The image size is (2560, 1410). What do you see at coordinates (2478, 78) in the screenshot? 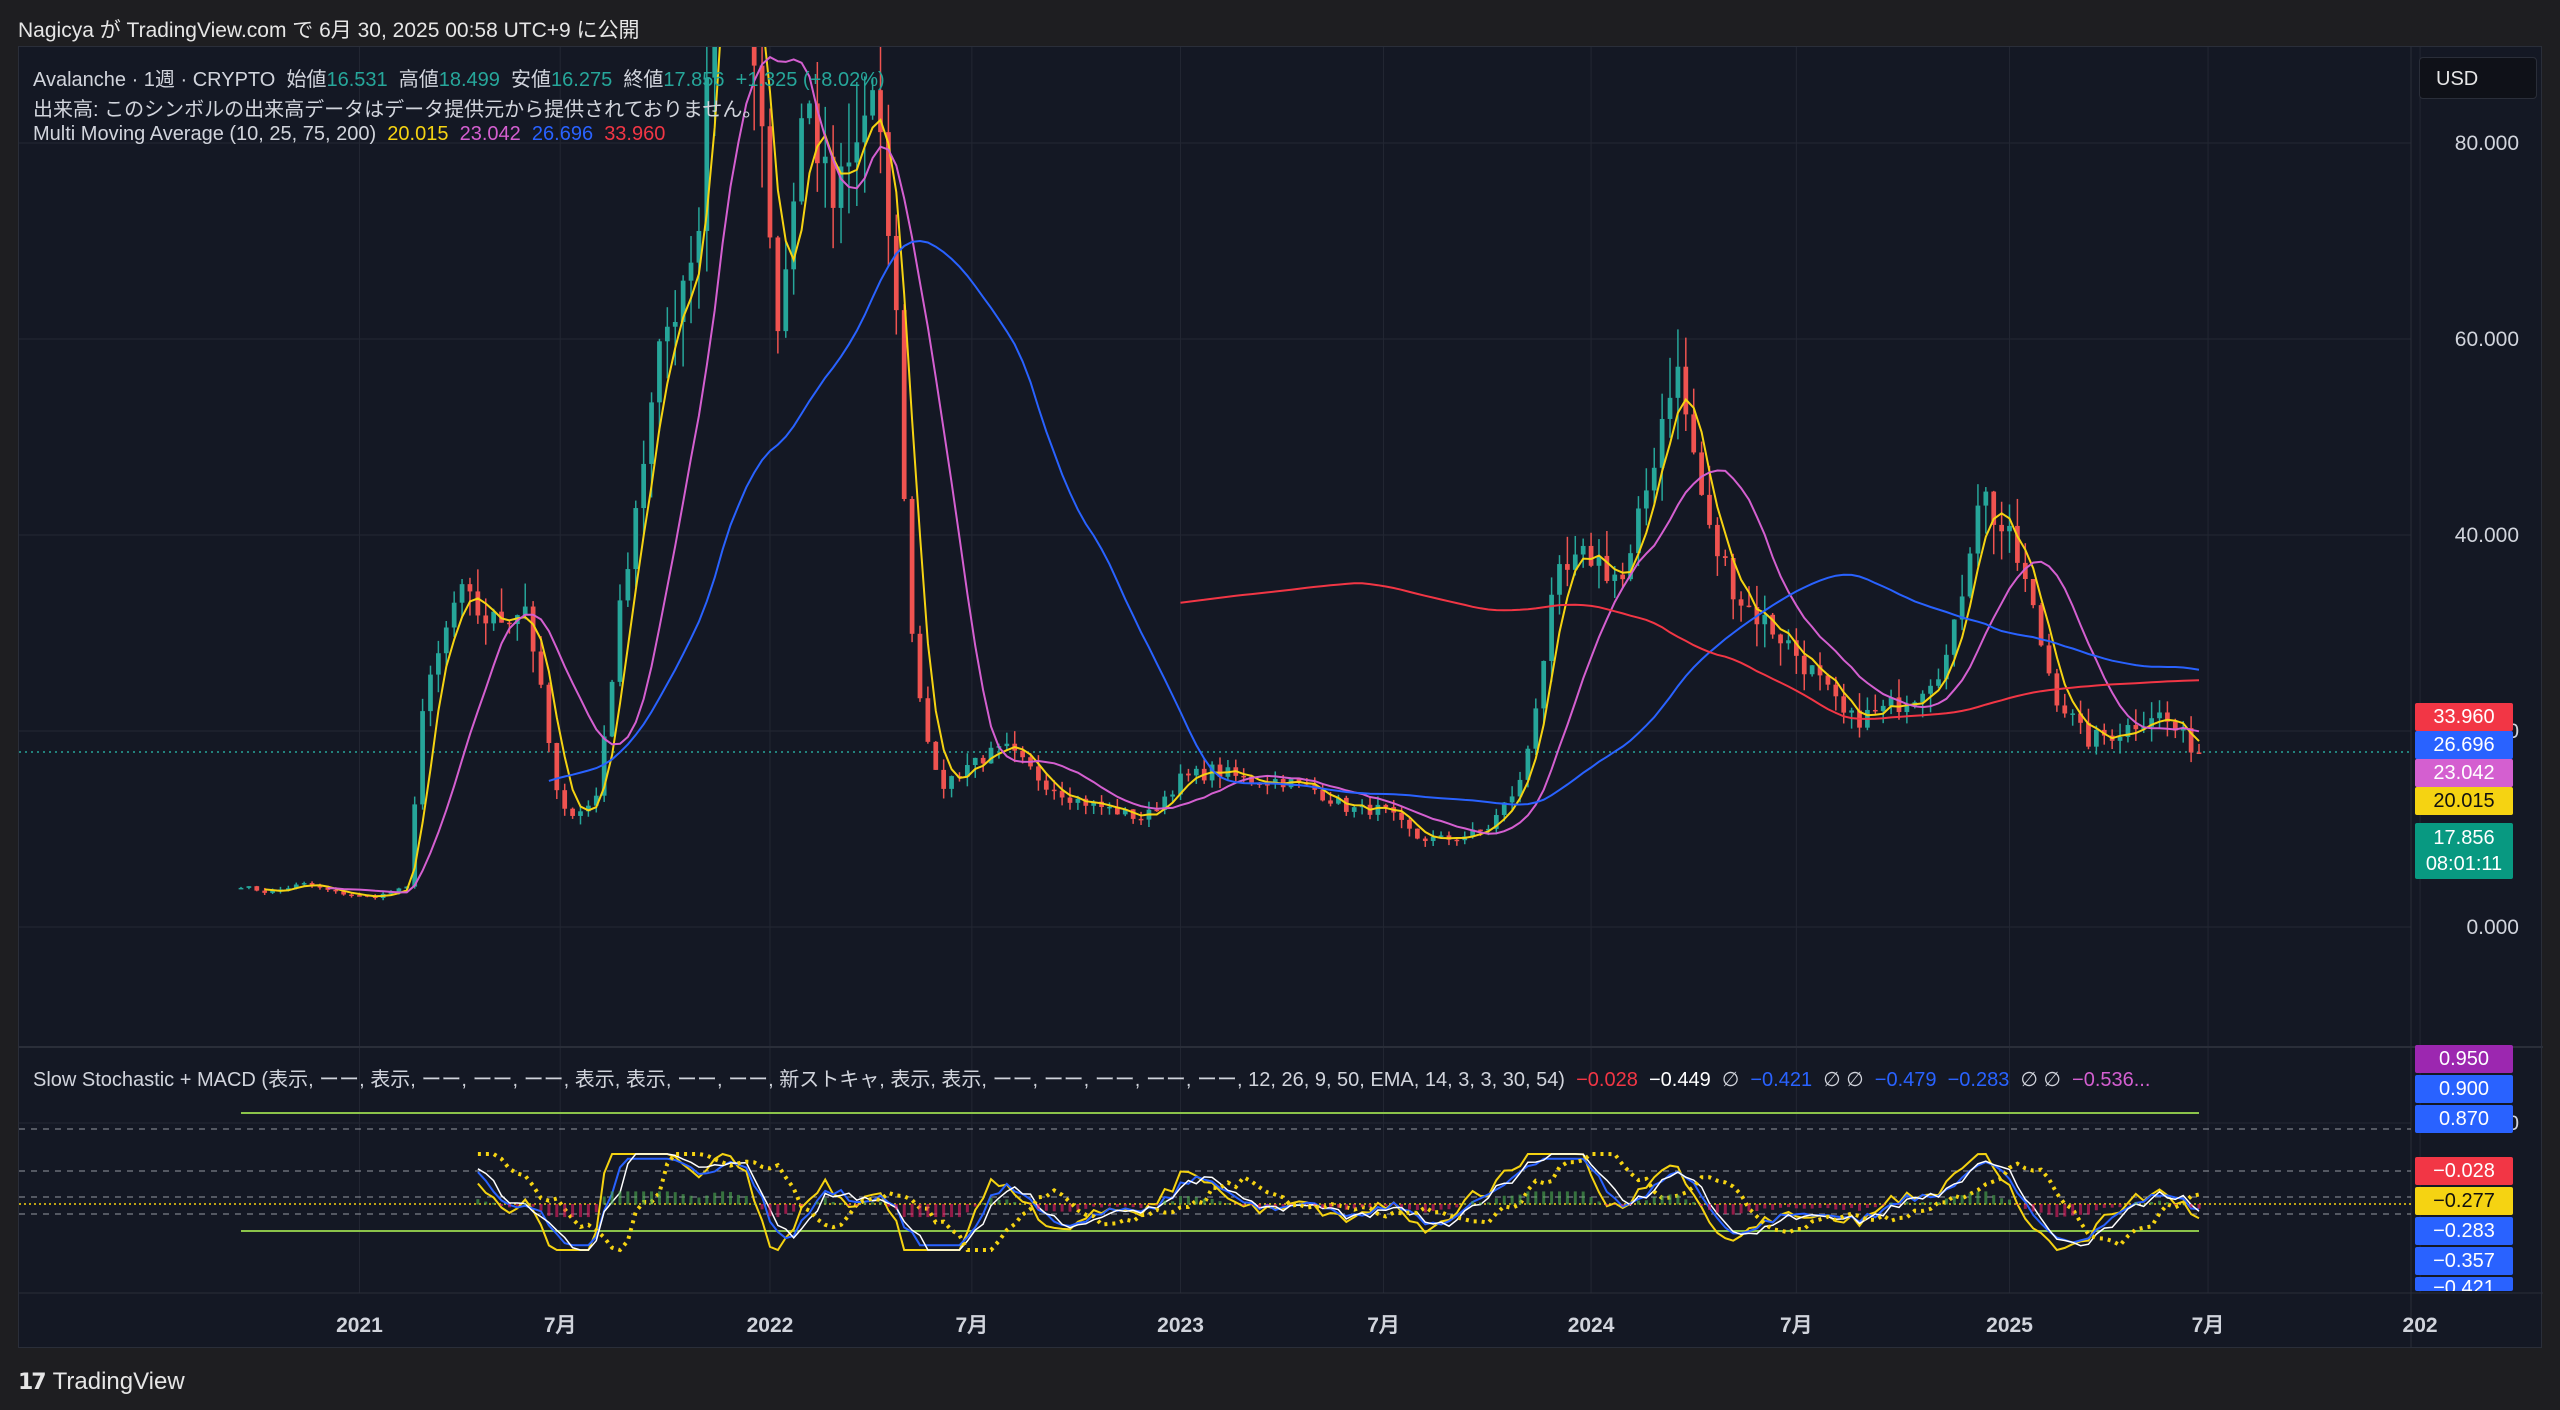
I see `currency-button: USD` at bounding box center [2478, 78].